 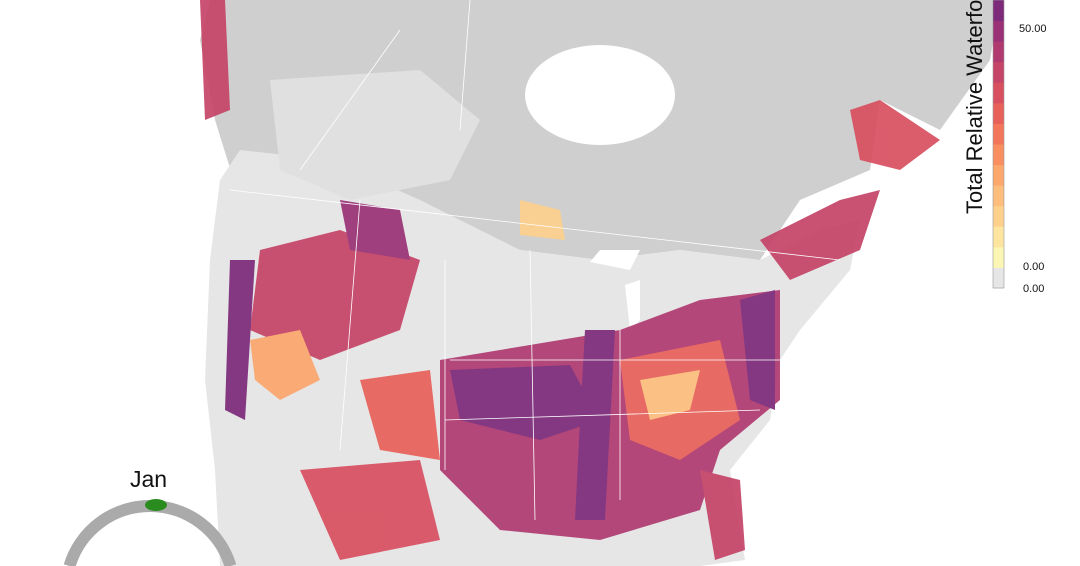 I want to click on season-marker, so click(x=156, y=505).